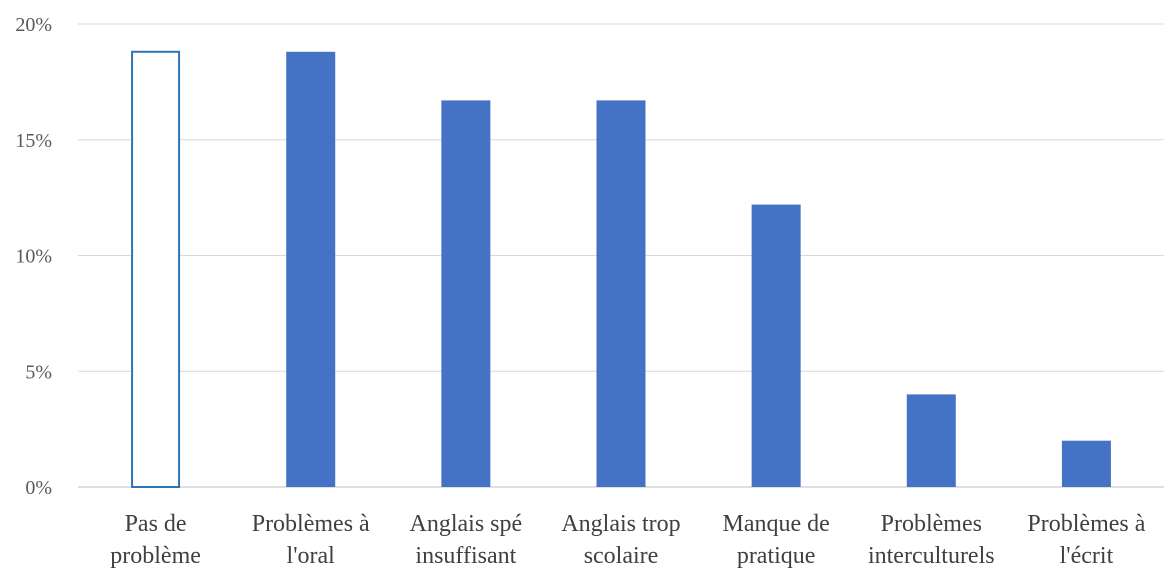 This screenshot has width=1164, height=570. What do you see at coordinates (38, 372) in the screenshot?
I see `y-tick-label: 5%` at bounding box center [38, 372].